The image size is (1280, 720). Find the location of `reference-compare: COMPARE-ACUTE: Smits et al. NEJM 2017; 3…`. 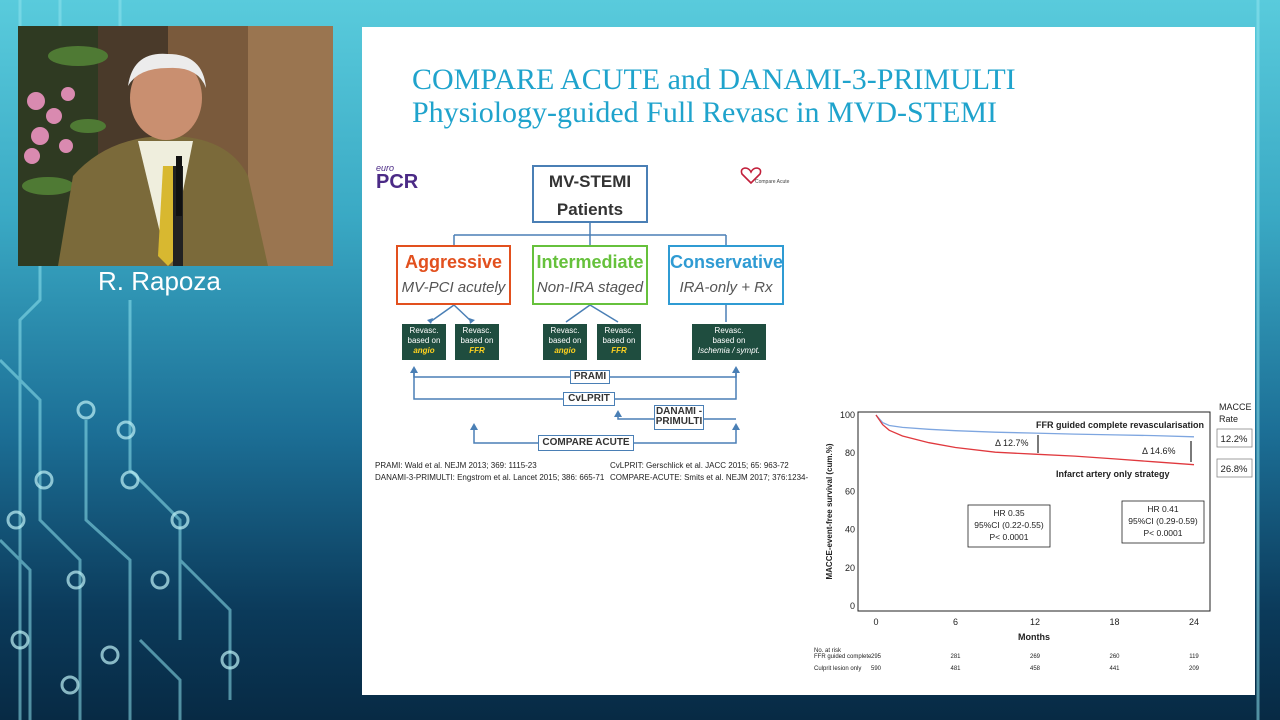

reference-compare: COMPARE-ACUTE: Smits et al. NEJM 2017; 3… is located at coordinates (714, 477).